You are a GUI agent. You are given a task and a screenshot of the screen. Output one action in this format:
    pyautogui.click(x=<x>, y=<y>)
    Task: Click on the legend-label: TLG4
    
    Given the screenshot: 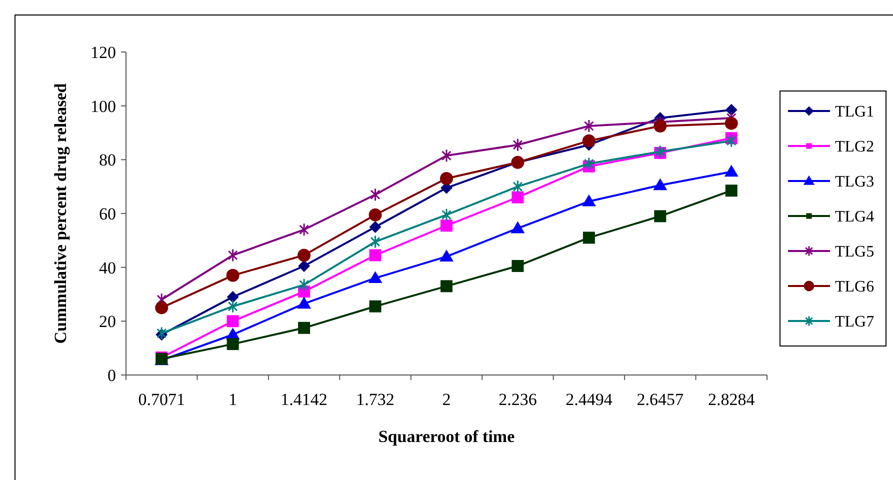 What is the action you would take?
    pyautogui.click(x=854, y=217)
    